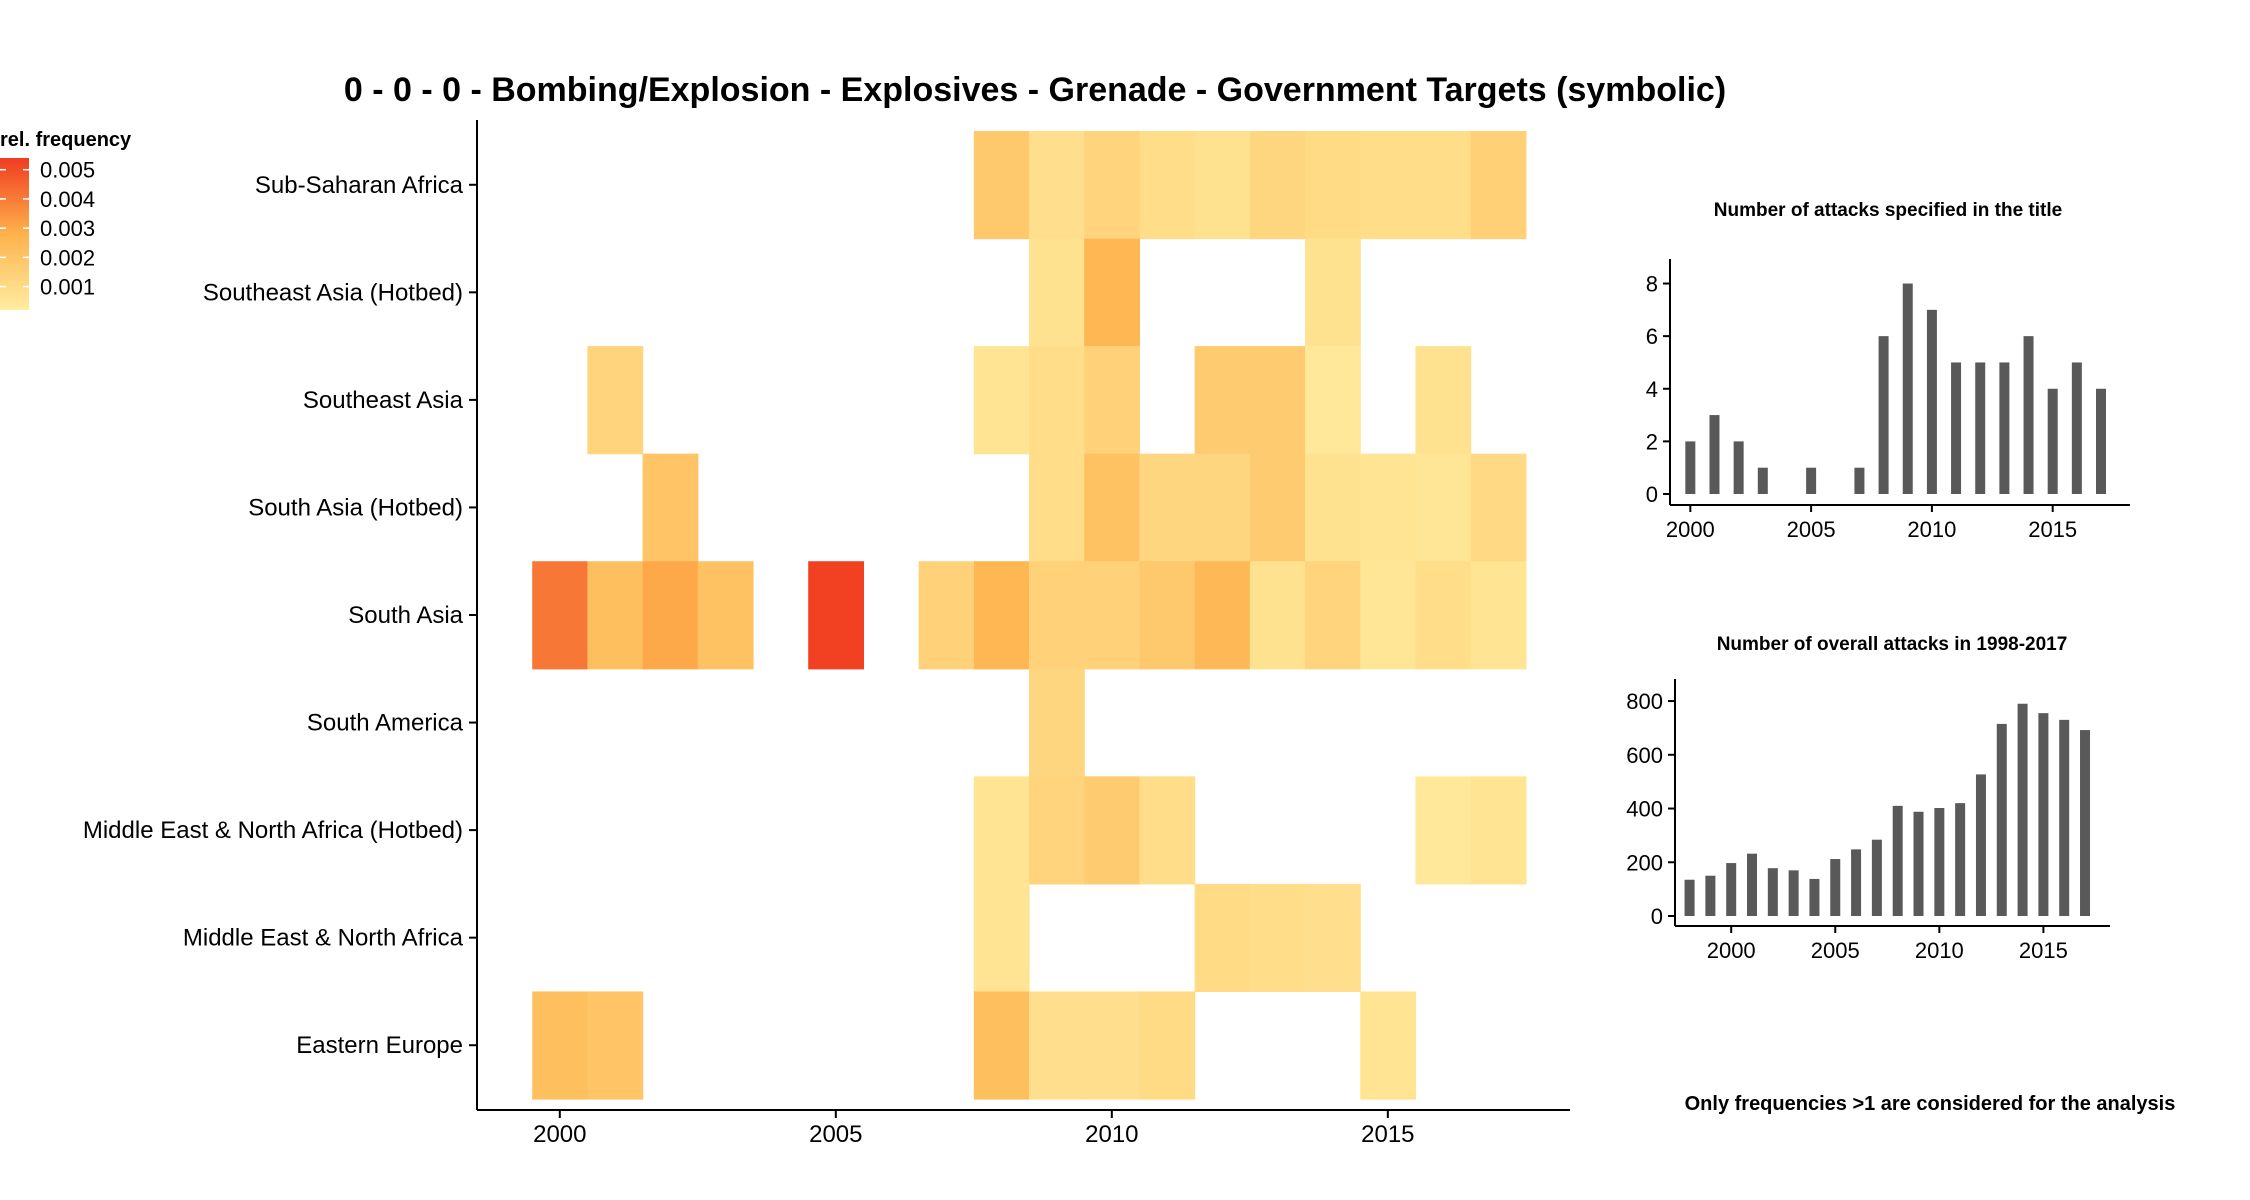 Image resolution: width=2250 pixels, height=1200 pixels. Describe the element at coordinates (1167, 507) in the screenshot. I see `heatmap-cell-south-asia-hotbed-2011` at that location.